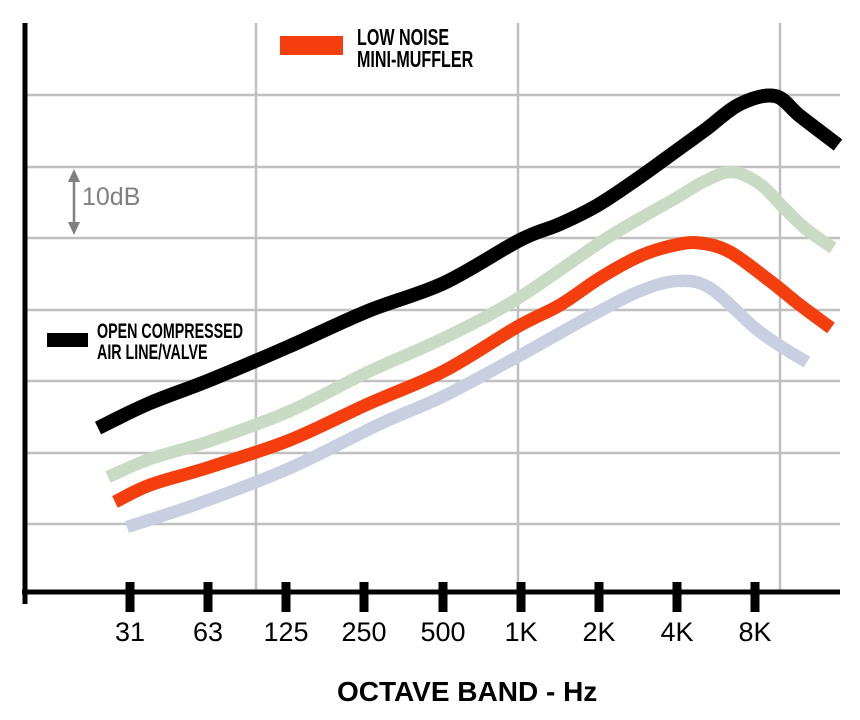 The image size is (860, 720). Describe the element at coordinates (520, 632) in the screenshot. I see `x-tick-label: 1K` at that location.